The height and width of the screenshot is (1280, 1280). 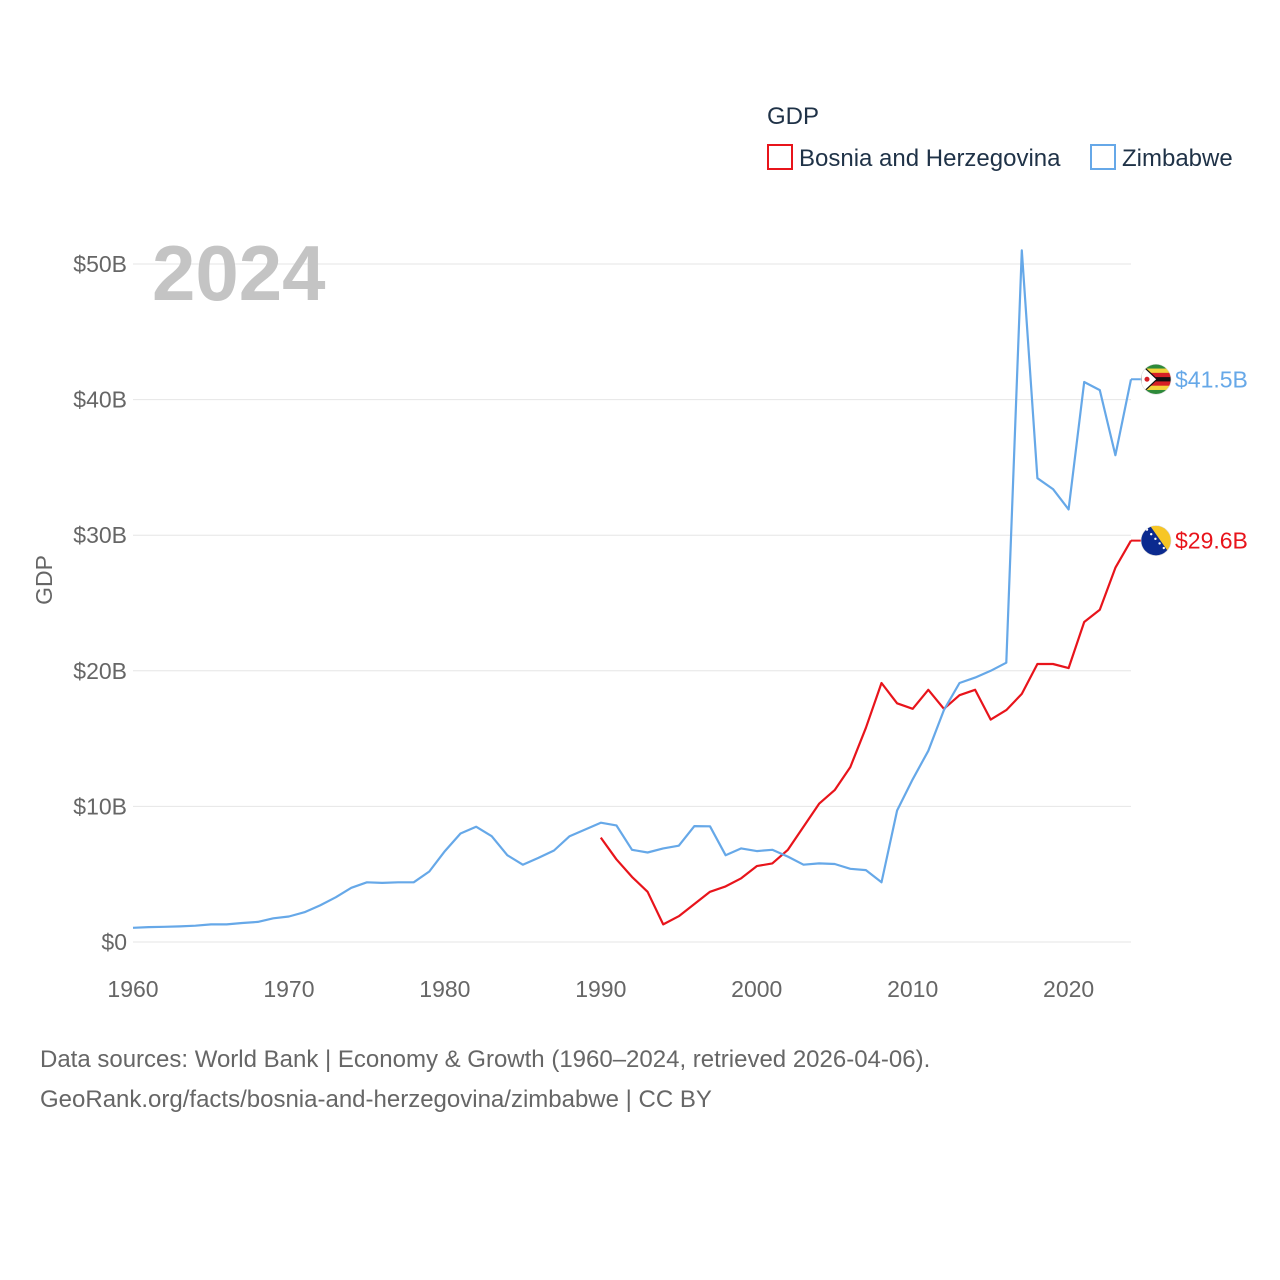 What do you see at coordinates (756, 989) in the screenshot?
I see `x-tick-label: 2000` at bounding box center [756, 989].